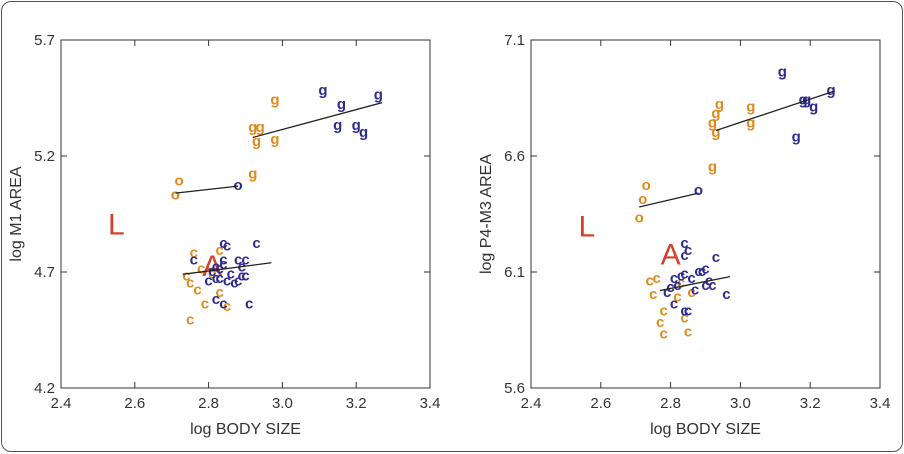 Image resolution: width=904 pixels, height=454 pixels. I want to click on y-tick-label: 5.6, so click(514, 388).